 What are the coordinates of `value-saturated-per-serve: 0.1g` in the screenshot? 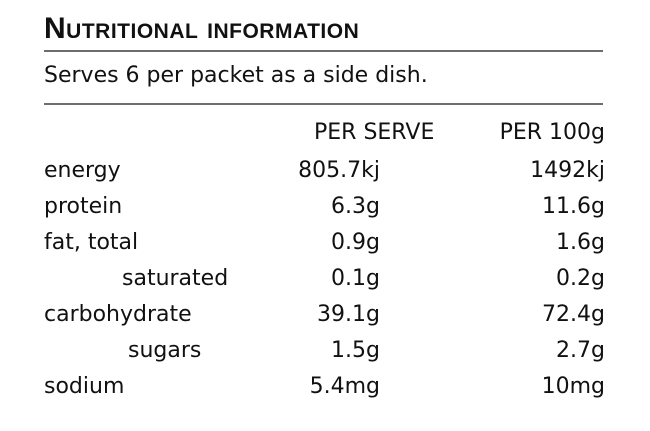 It's located at (355, 278).